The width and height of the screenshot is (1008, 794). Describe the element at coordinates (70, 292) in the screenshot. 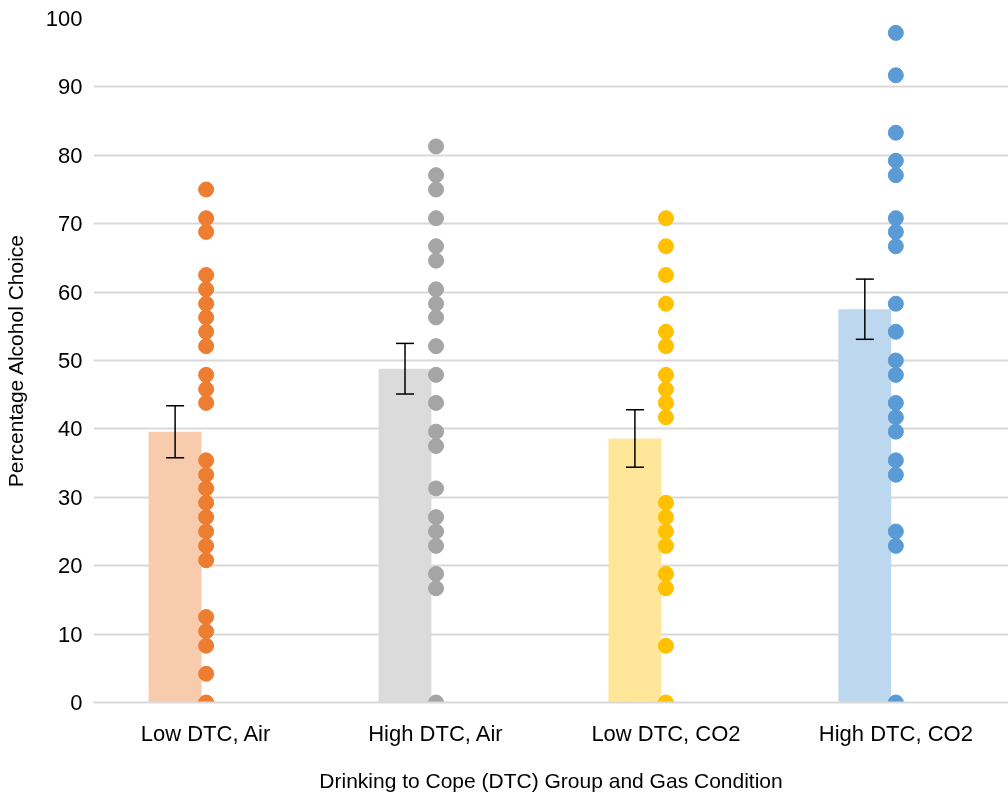

I see `y-tick-label: 60` at that location.